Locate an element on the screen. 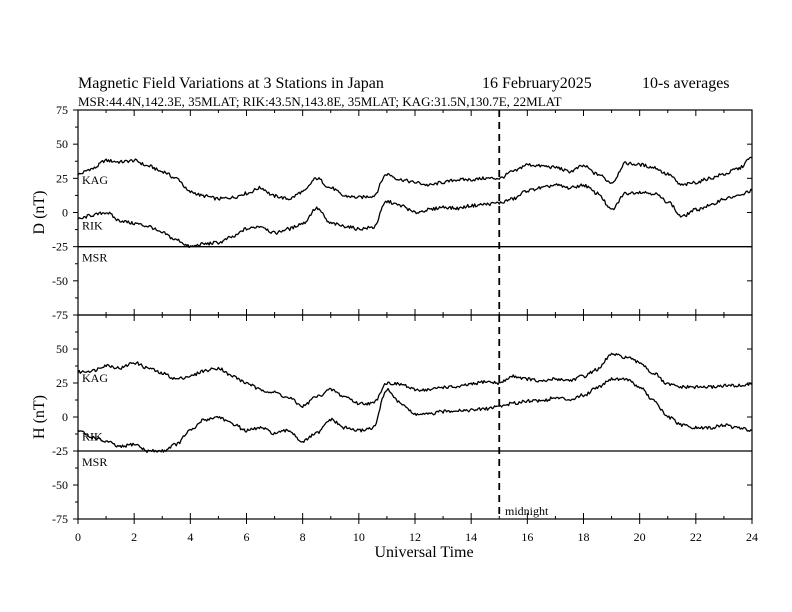 The height and width of the screenshot is (612, 792). x-tick-label-12: 24 is located at coordinates (752, 537).